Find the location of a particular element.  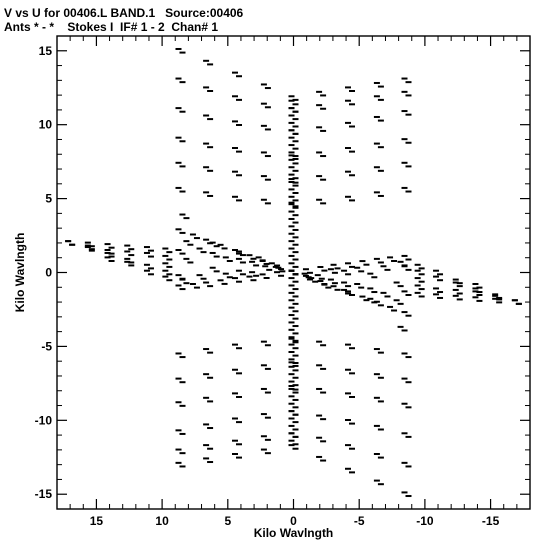

y-axis-label: Kilo Wavlngth is located at coordinates (20, 273).